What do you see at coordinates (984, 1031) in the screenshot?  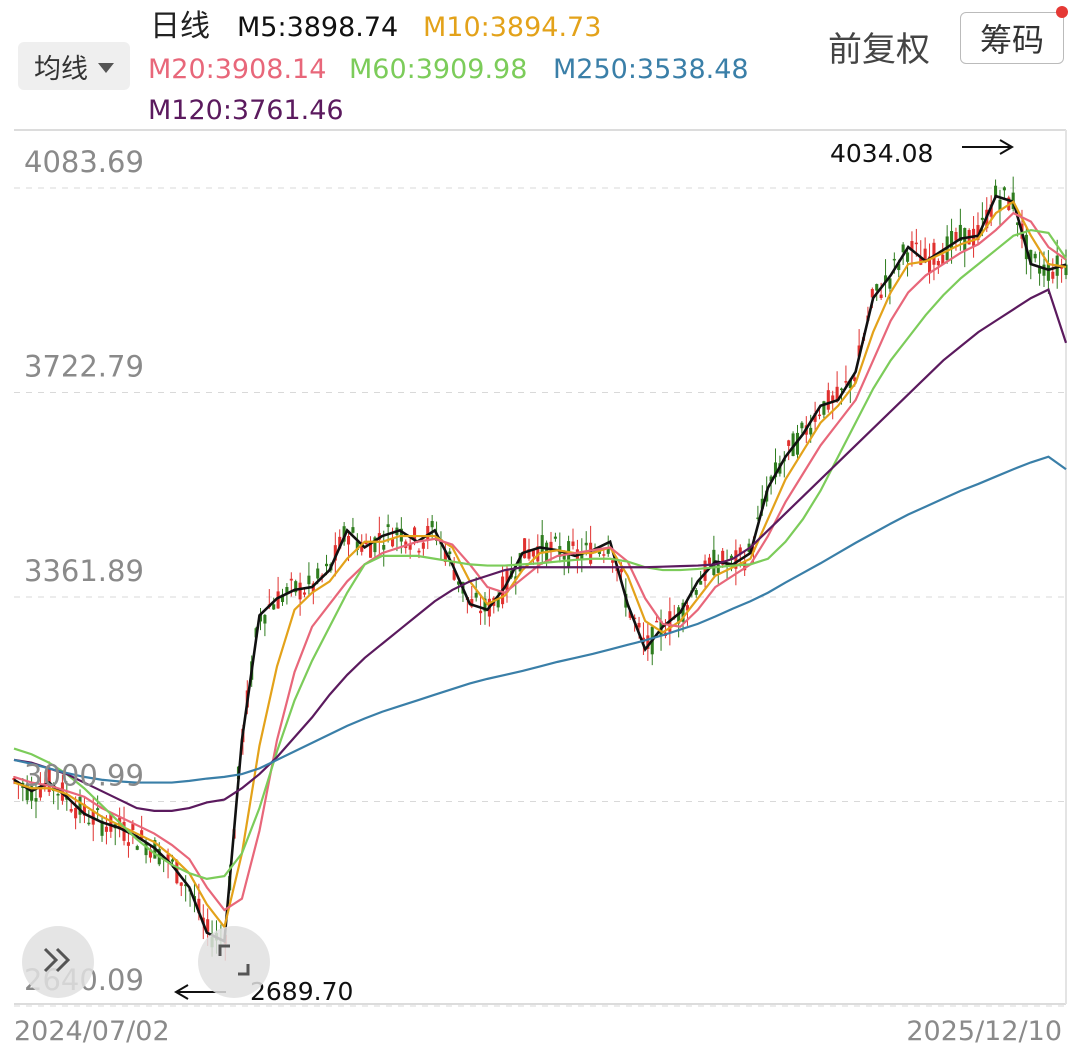 I see `x-end-label: 2025/12/10` at bounding box center [984, 1031].